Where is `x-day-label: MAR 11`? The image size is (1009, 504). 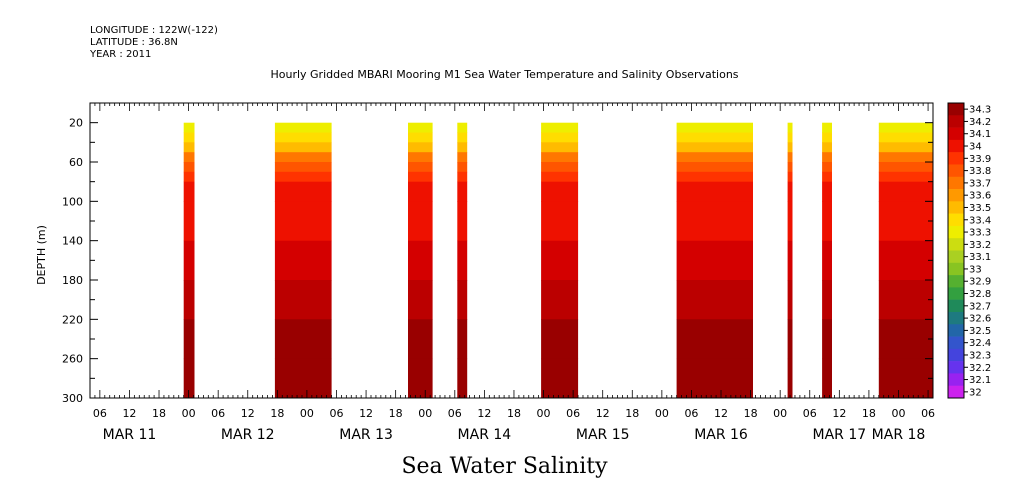 x-day-label: MAR 11 is located at coordinates (130, 435).